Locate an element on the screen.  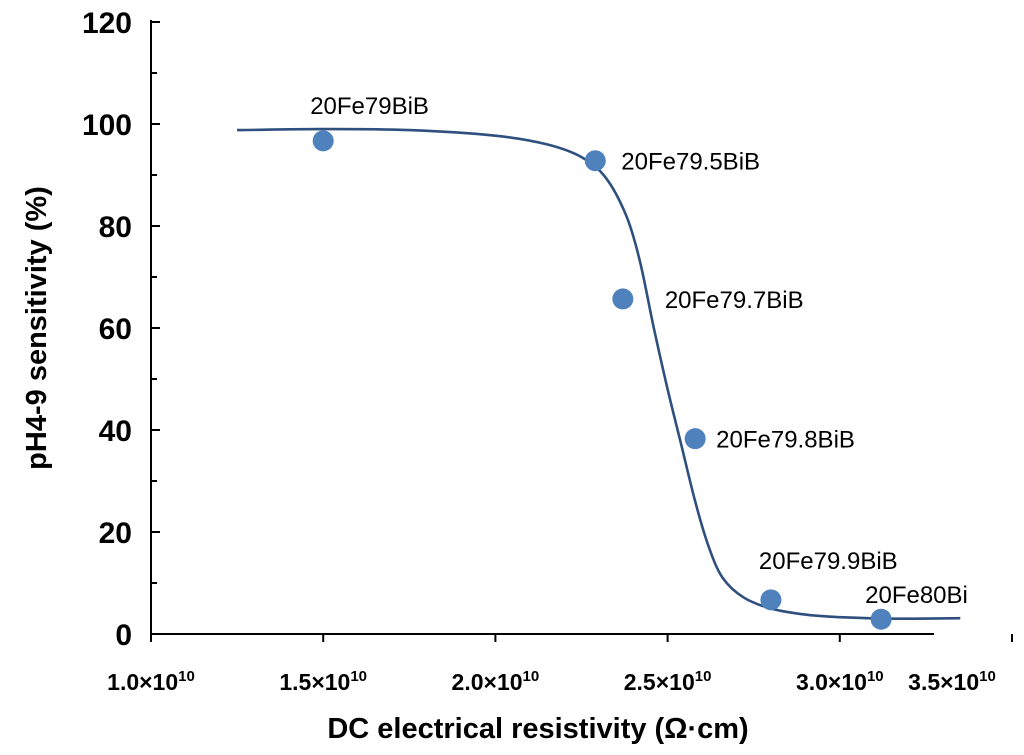
y-tick-label: 60 is located at coordinates (115, 329).